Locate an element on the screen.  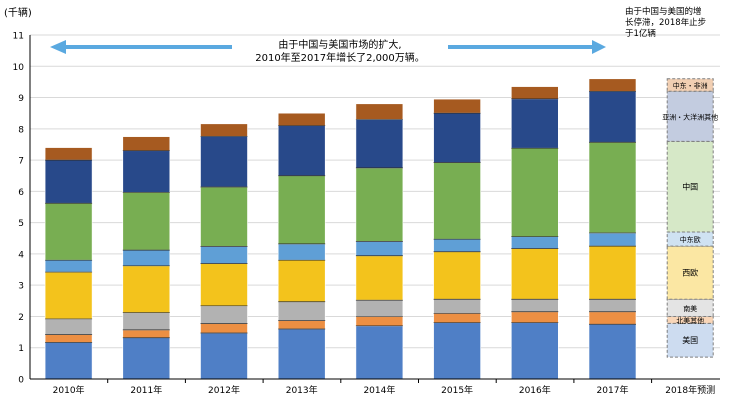
x-tick-label: 2016年 is located at coordinates (535, 390).